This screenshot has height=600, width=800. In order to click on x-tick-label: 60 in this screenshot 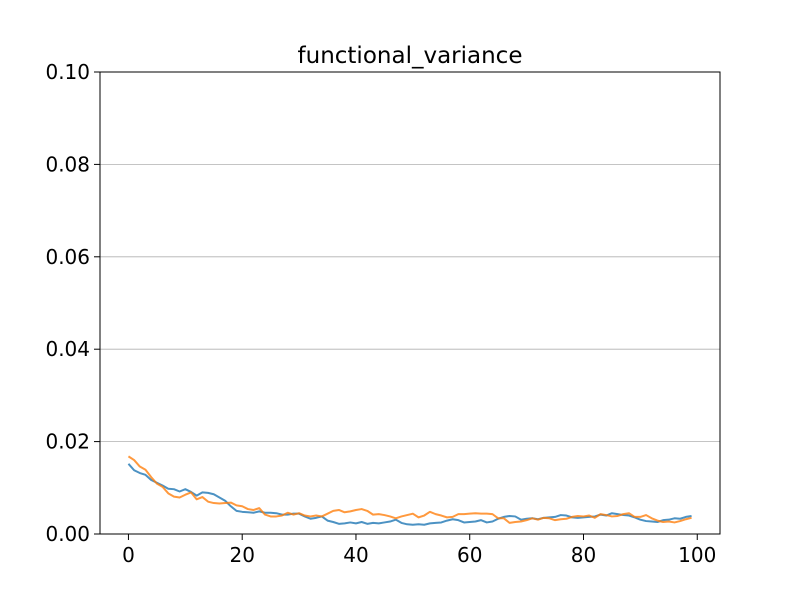, I will do `click(469, 555)`.